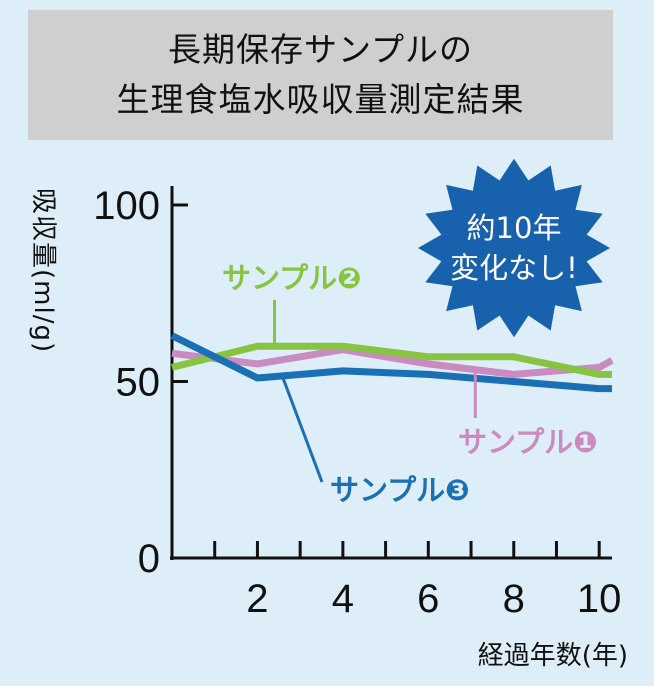 This screenshot has width=654, height=686. Describe the element at coordinates (514, 228) in the screenshot. I see `badge-text-line-1: 約10年` at that location.